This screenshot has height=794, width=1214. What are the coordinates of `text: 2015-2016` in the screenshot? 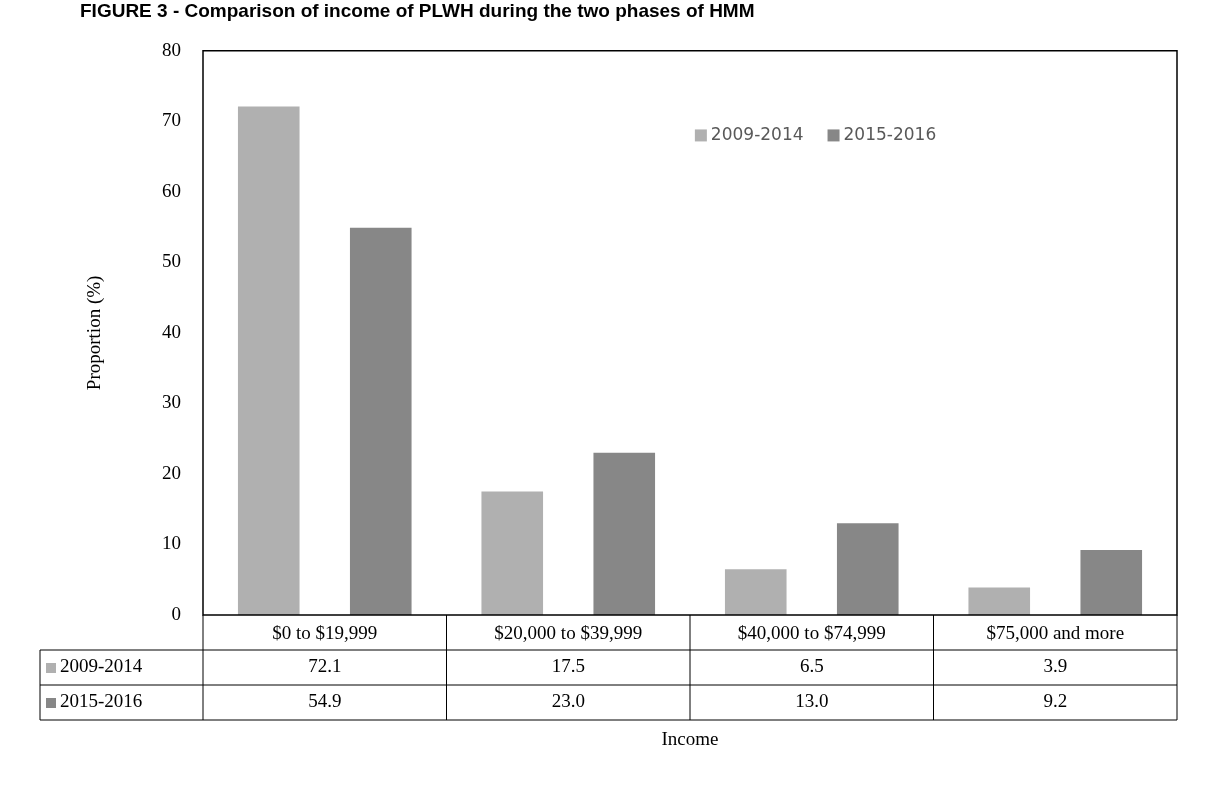 It's located at (101, 701).